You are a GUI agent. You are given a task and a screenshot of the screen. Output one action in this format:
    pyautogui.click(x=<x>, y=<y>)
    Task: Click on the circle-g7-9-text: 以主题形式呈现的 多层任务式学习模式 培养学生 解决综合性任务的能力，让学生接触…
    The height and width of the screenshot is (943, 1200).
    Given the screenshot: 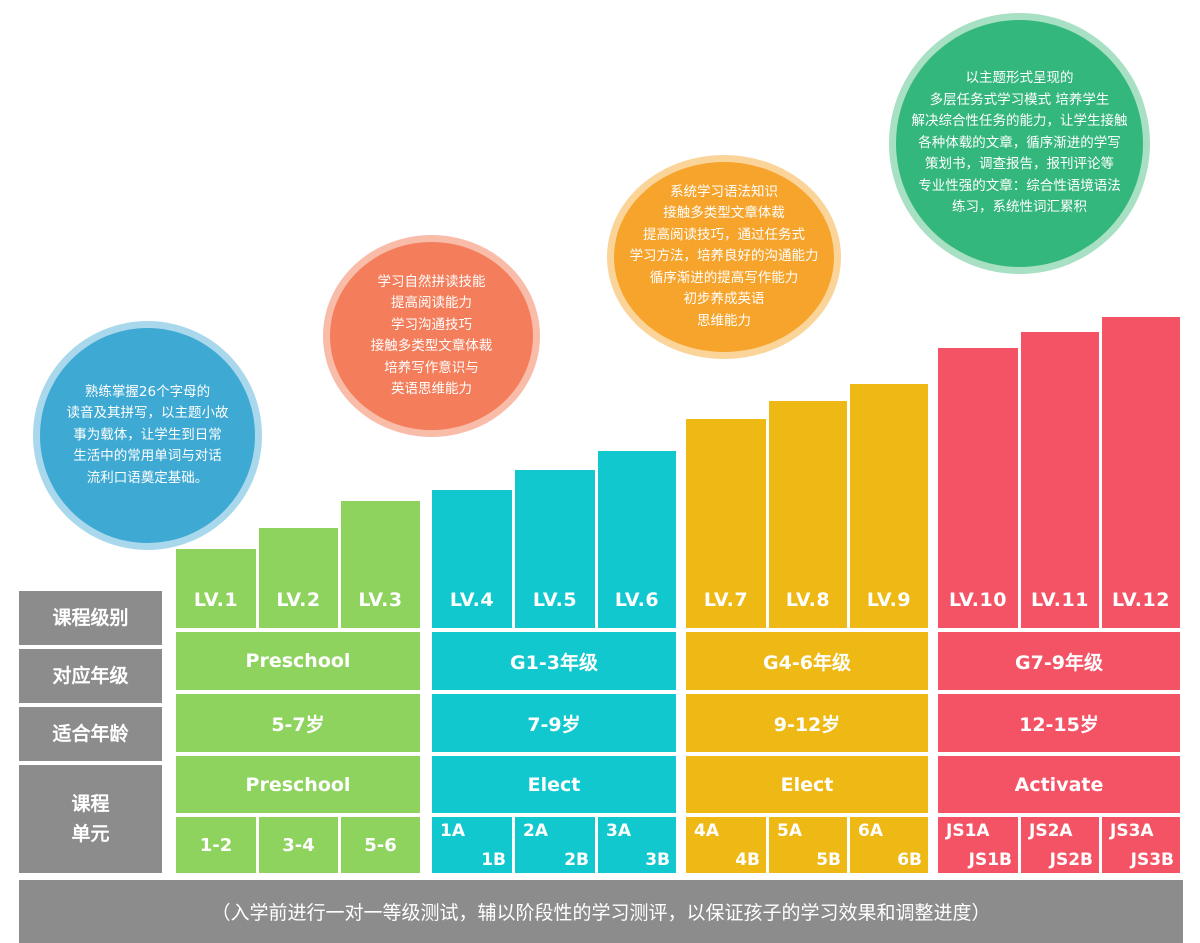 What is the action you would take?
    pyautogui.click(x=1019, y=143)
    